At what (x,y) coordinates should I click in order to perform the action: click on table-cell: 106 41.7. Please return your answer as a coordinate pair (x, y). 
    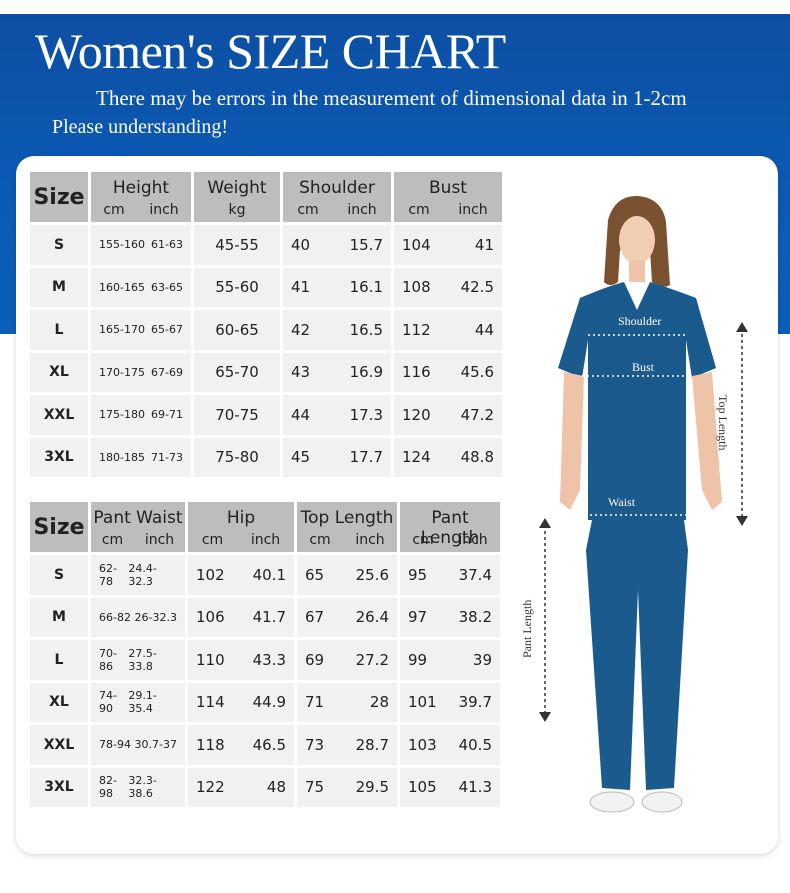
    Looking at the image, I should click on (241, 617).